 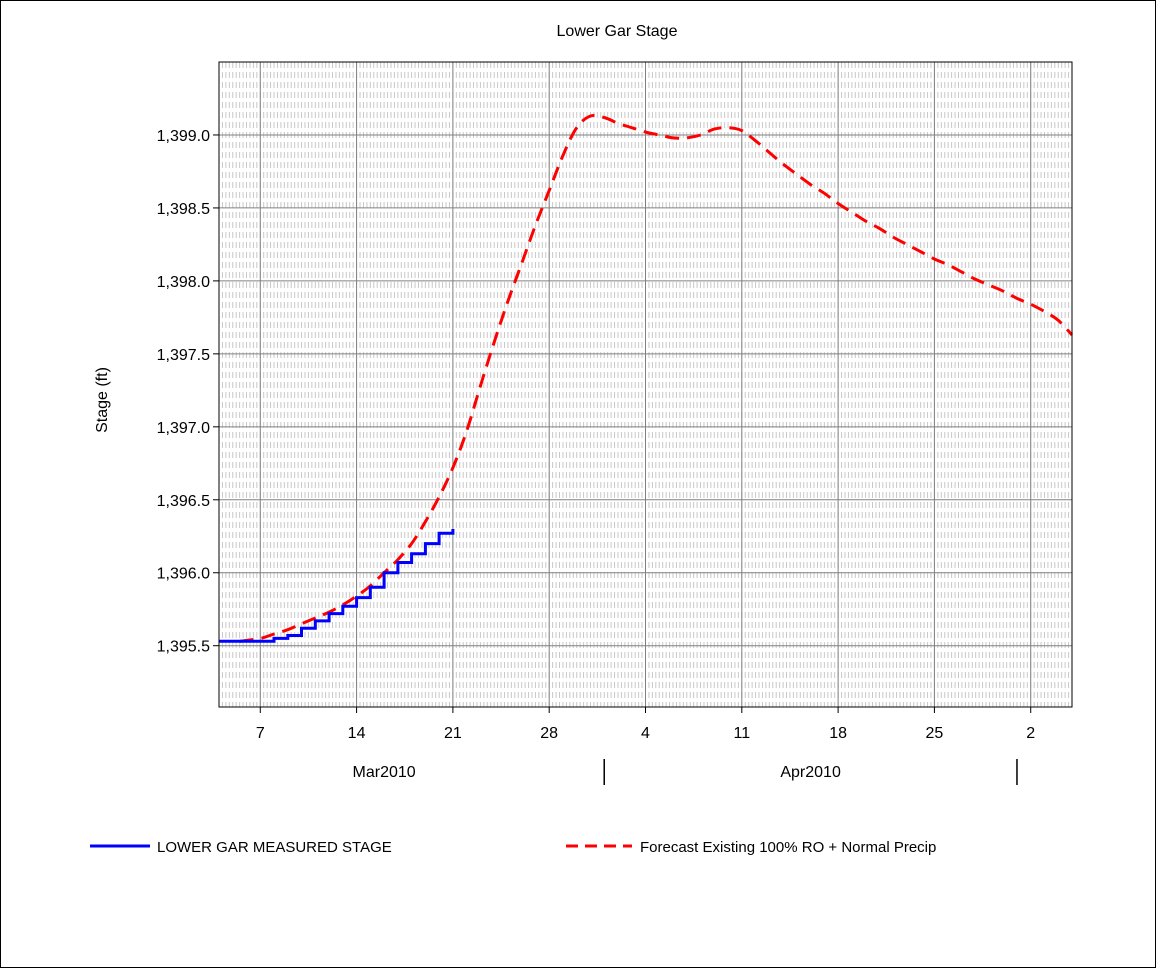 What do you see at coordinates (183, 428) in the screenshot?
I see `y-tick-label: 1,397.0` at bounding box center [183, 428].